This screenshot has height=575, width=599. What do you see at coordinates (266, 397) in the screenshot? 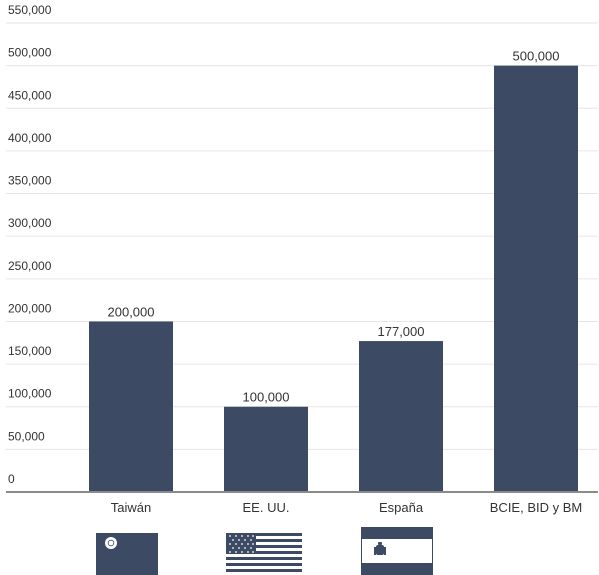
I see `data-label: 100,000` at bounding box center [266, 397].